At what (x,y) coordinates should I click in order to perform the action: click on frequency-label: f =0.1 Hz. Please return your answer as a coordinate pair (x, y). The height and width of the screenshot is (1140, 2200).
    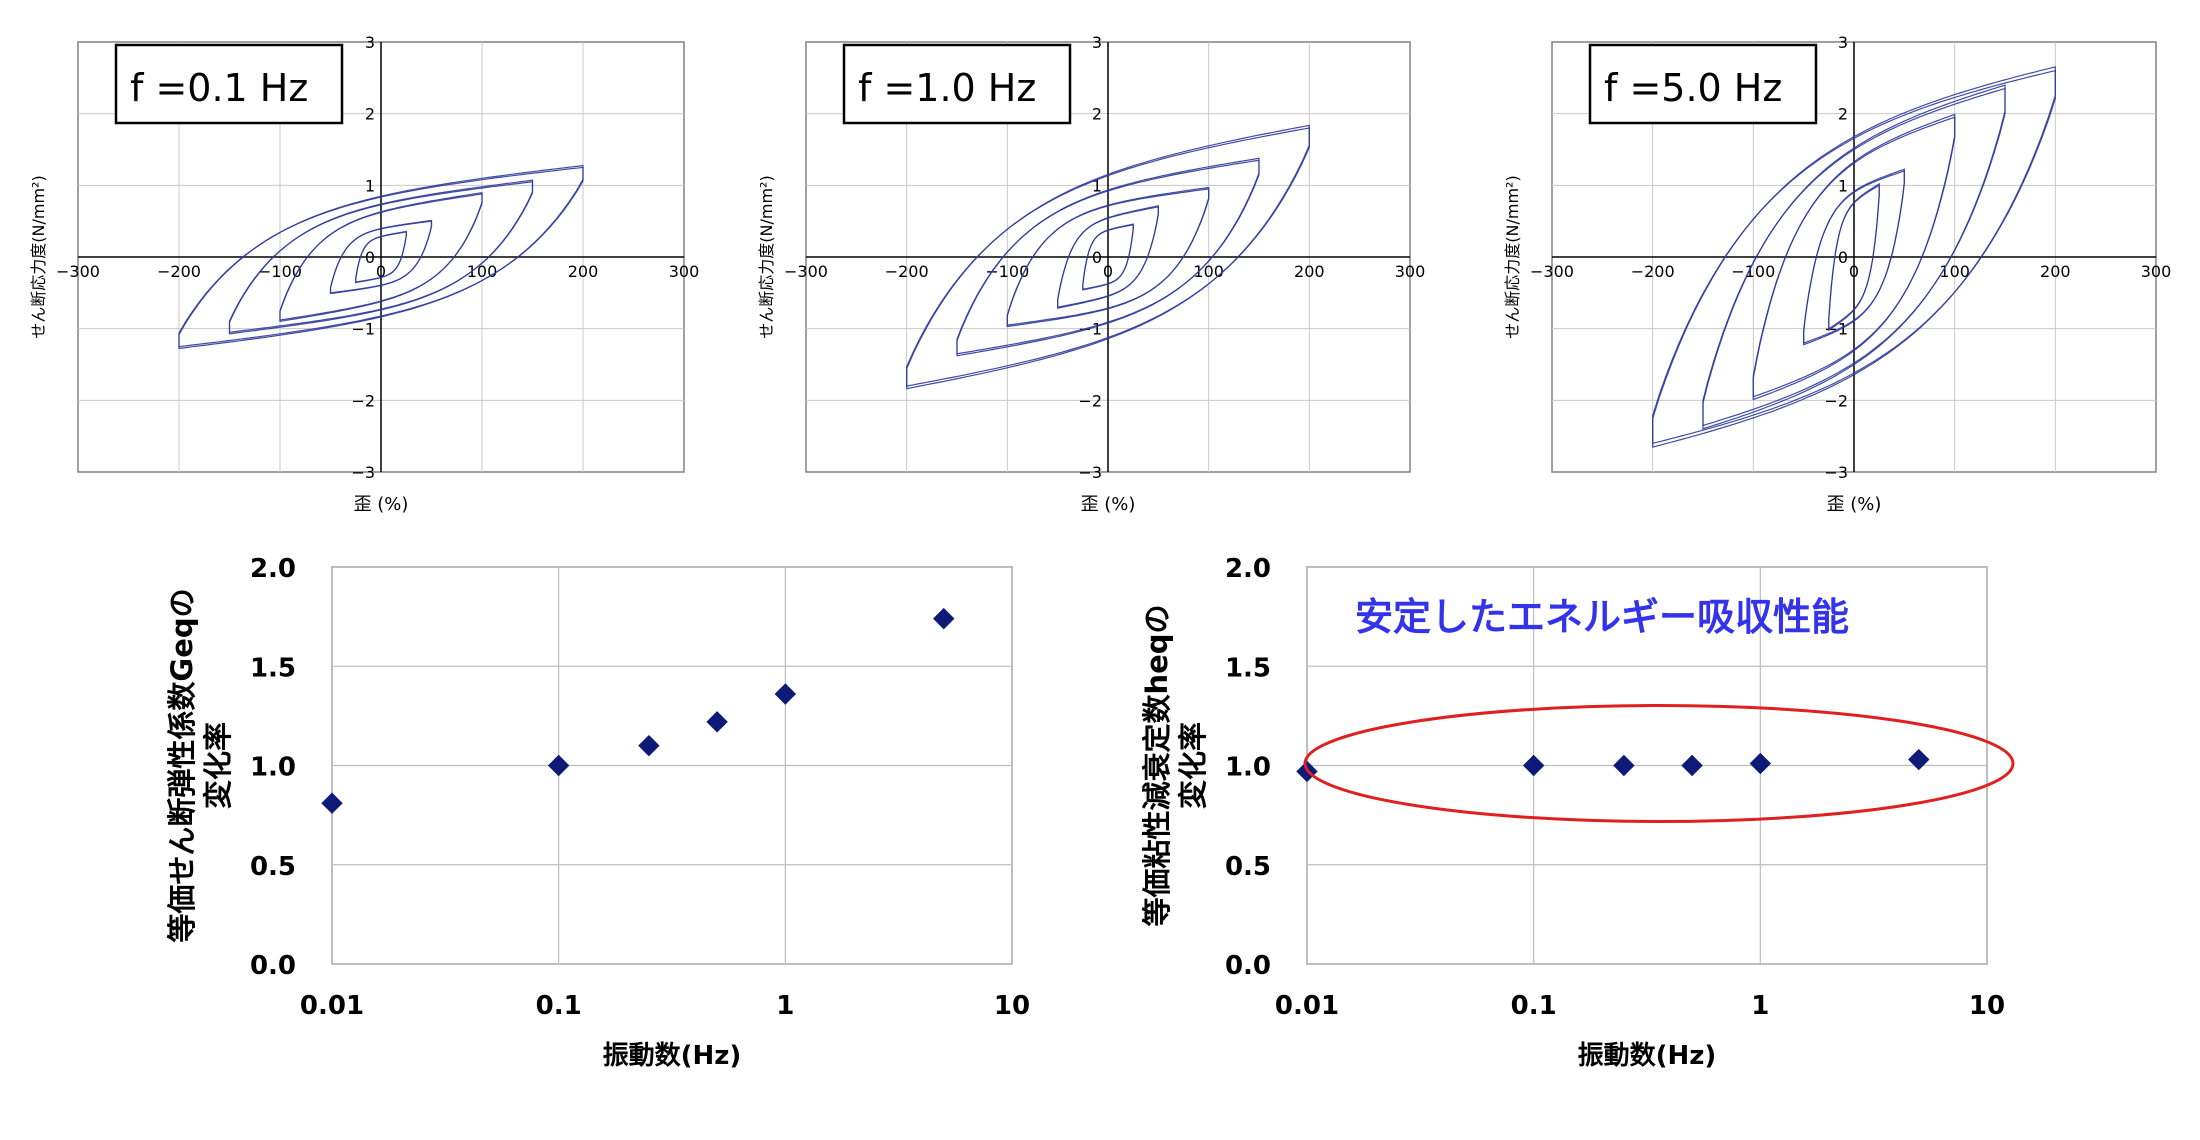
    Looking at the image, I should click on (219, 88).